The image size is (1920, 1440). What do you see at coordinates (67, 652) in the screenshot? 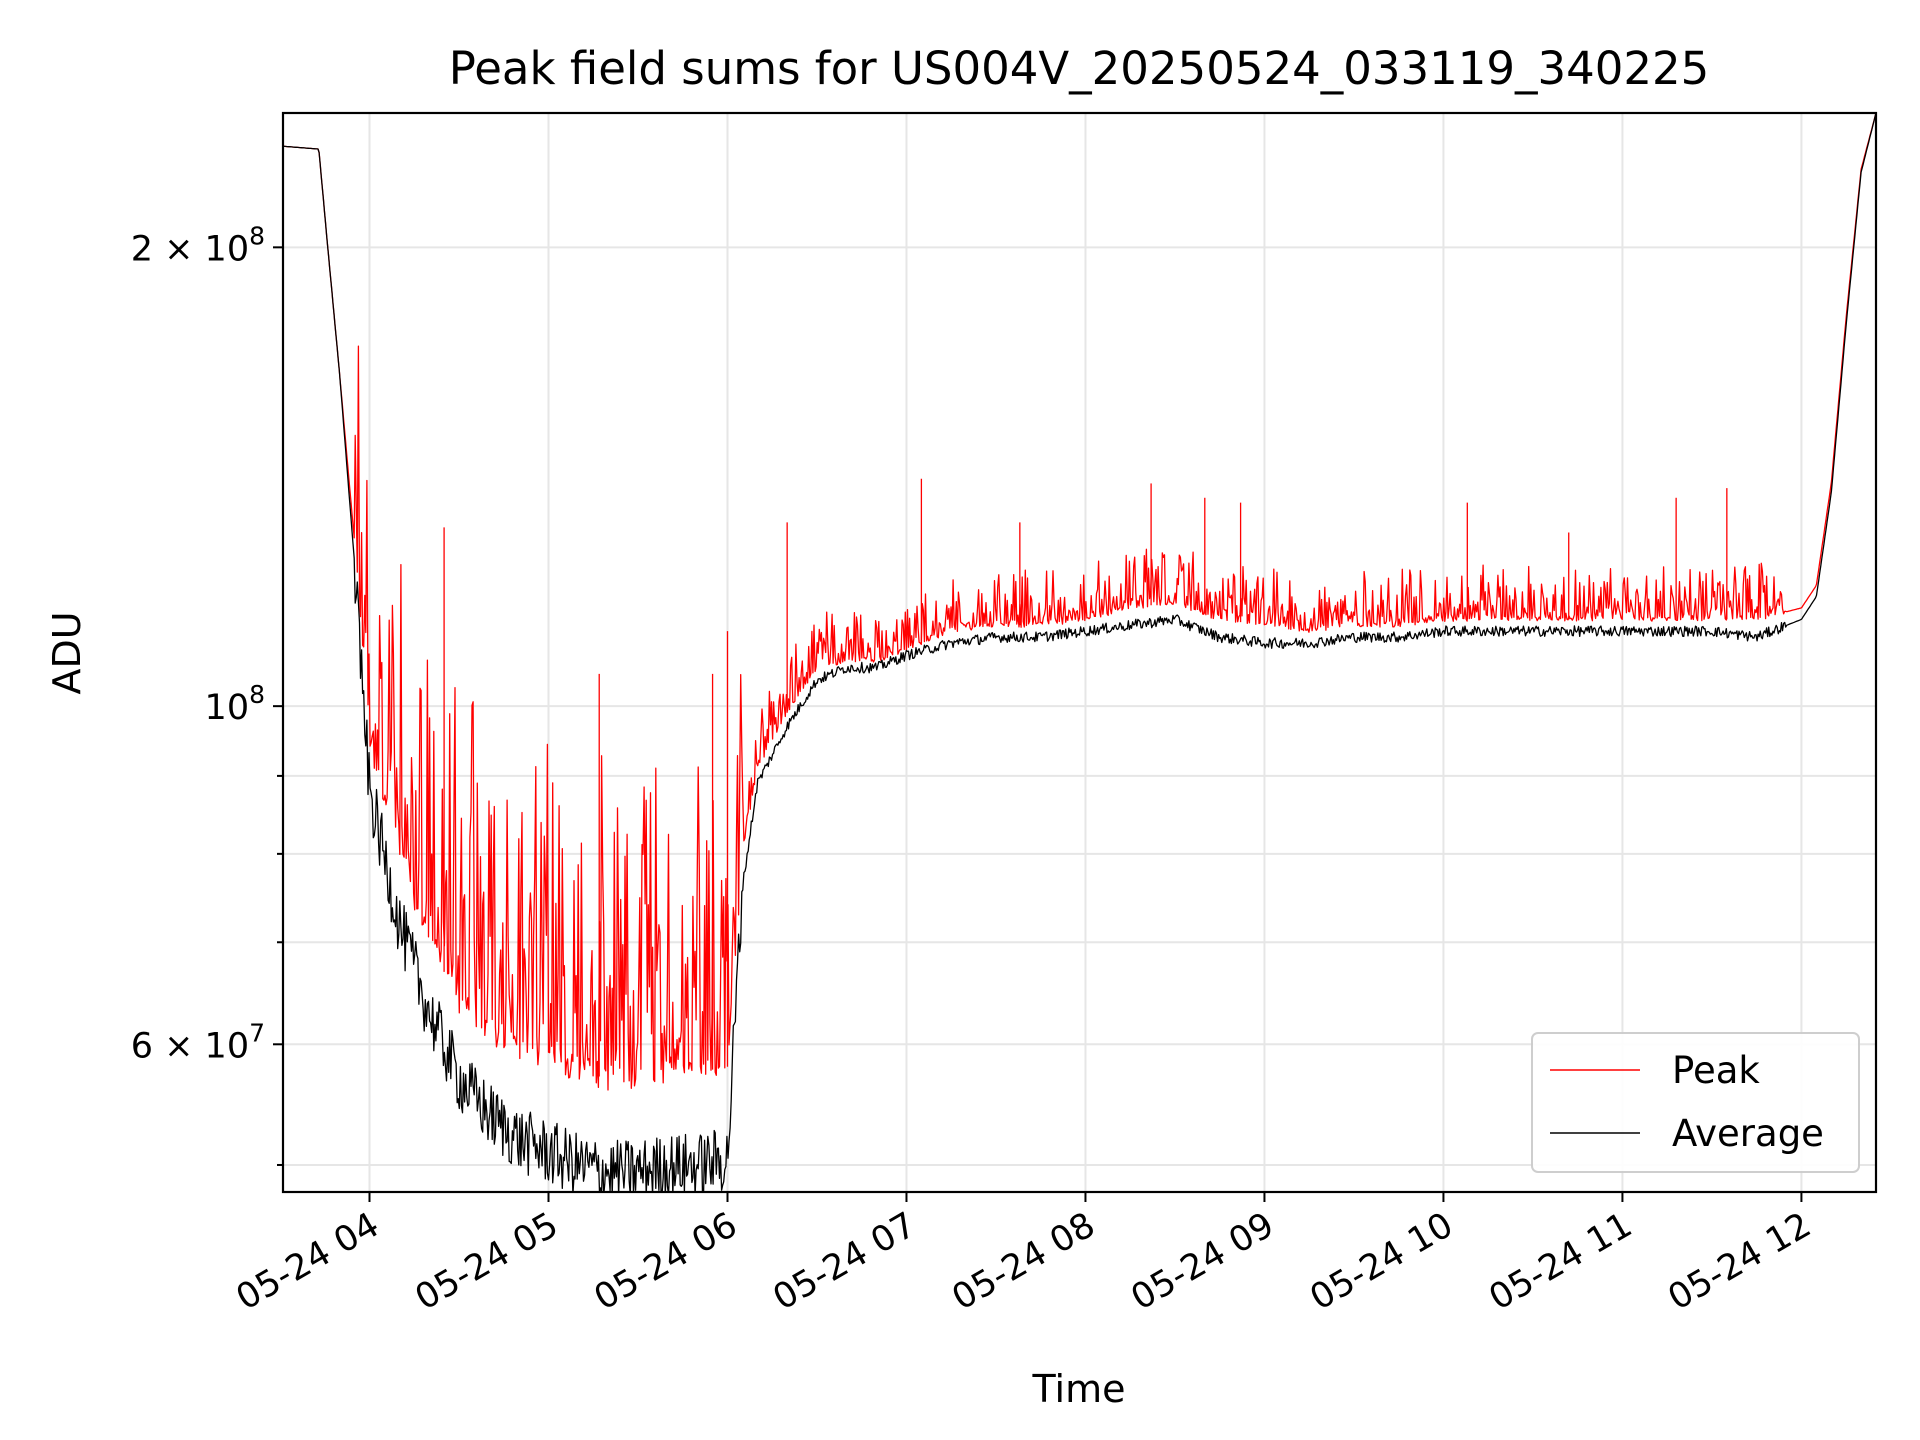
I see `y-axis-label: ADU` at bounding box center [67, 652].